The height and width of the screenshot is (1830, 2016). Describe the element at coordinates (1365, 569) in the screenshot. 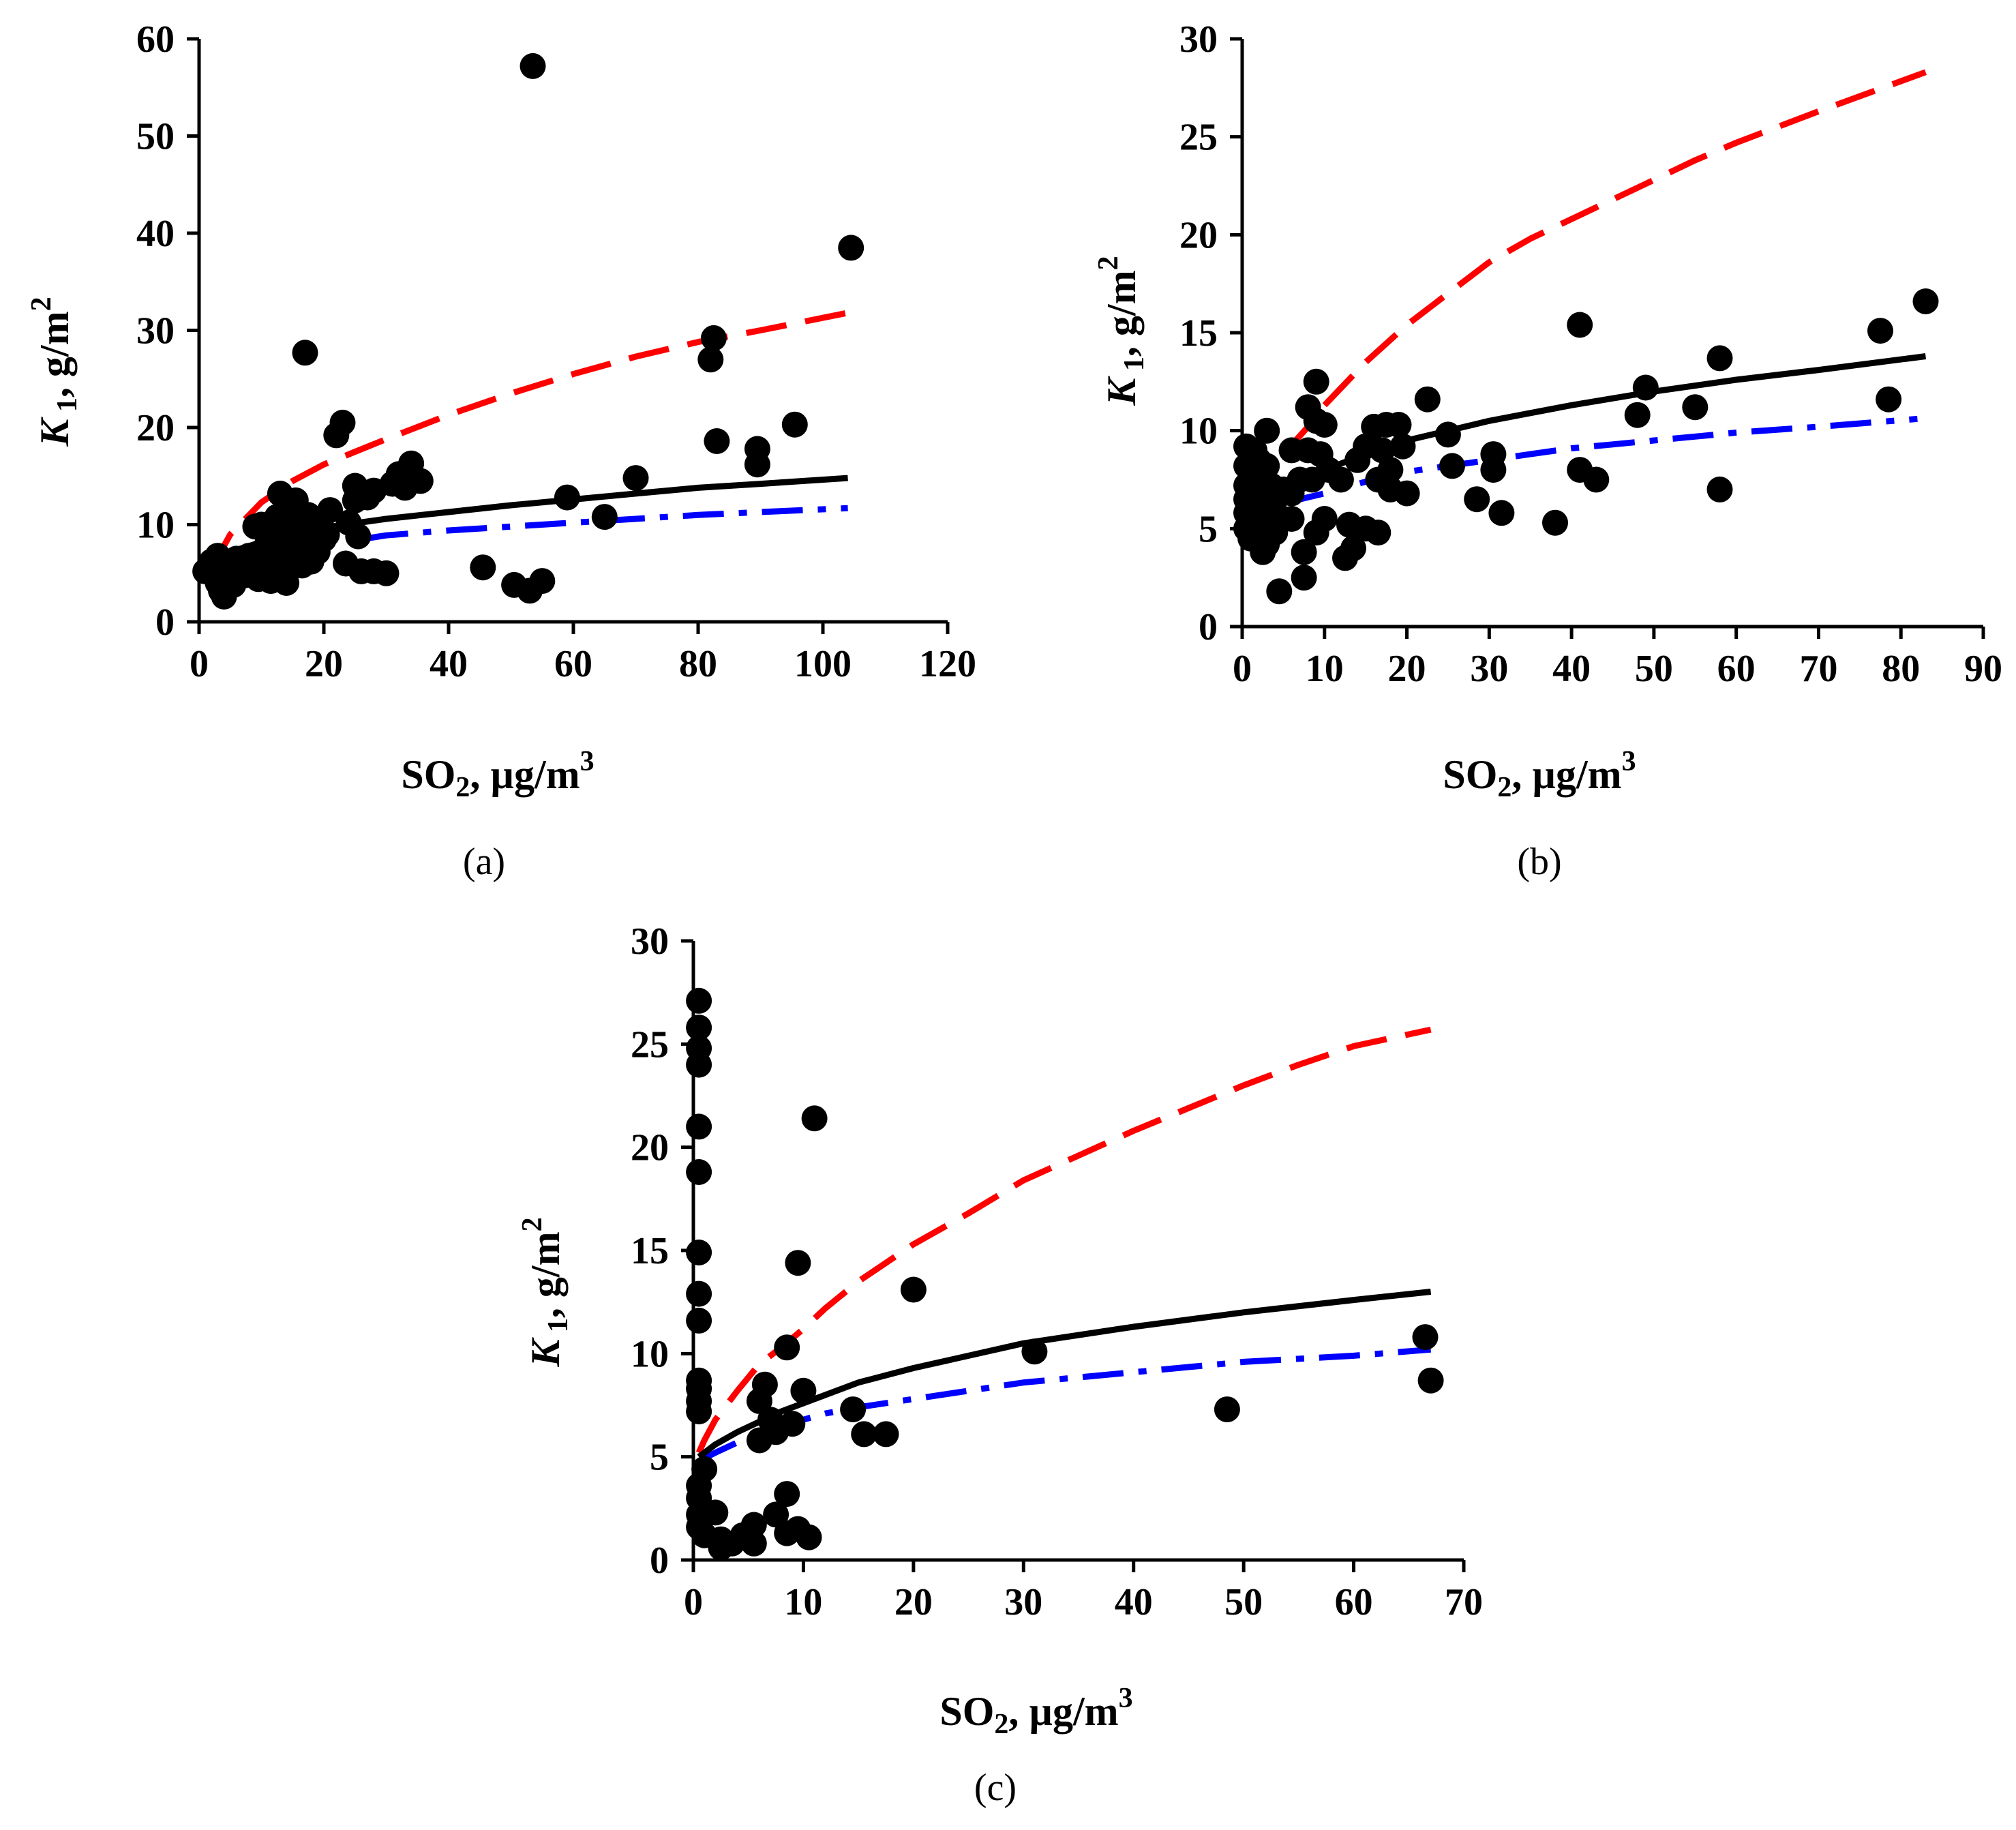

I see `panel-b: (b) SO2, µg/m3 K 1, g/m2` at that location.